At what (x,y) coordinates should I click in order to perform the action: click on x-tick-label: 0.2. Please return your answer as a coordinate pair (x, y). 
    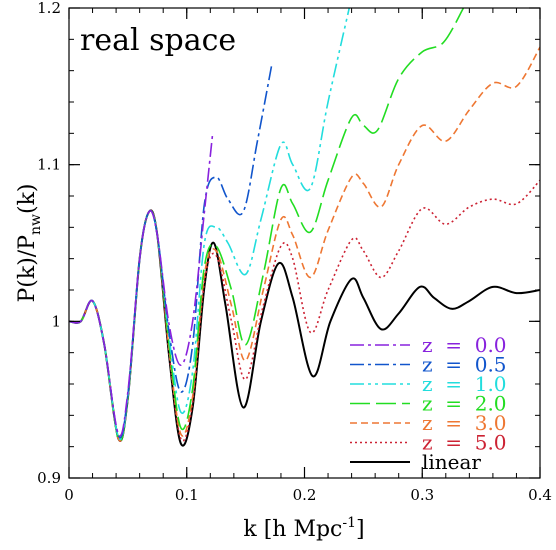
    Looking at the image, I should click on (305, 495).